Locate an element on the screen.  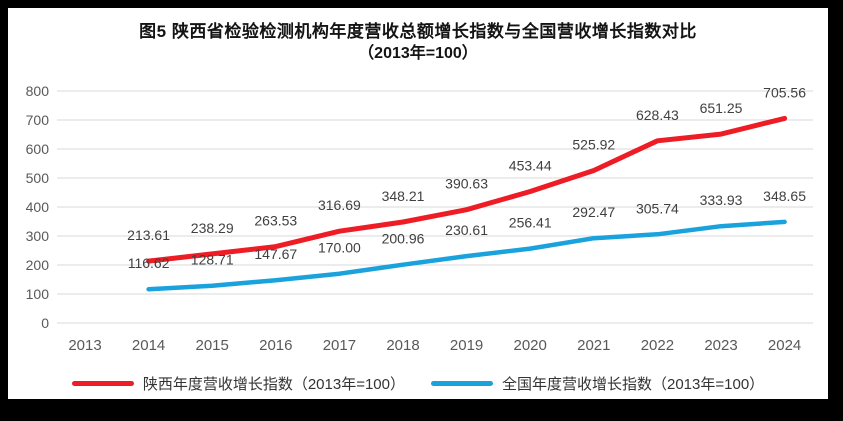
svg-text: 2017 is located at coordinates (339, 345).